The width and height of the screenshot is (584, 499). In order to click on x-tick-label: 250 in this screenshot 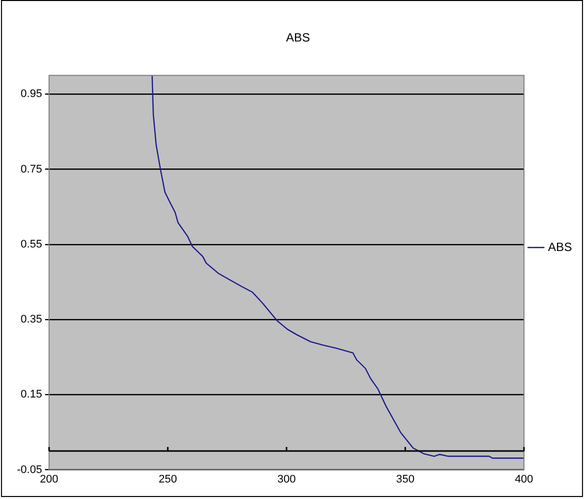, I will do `click(167, 479)`.